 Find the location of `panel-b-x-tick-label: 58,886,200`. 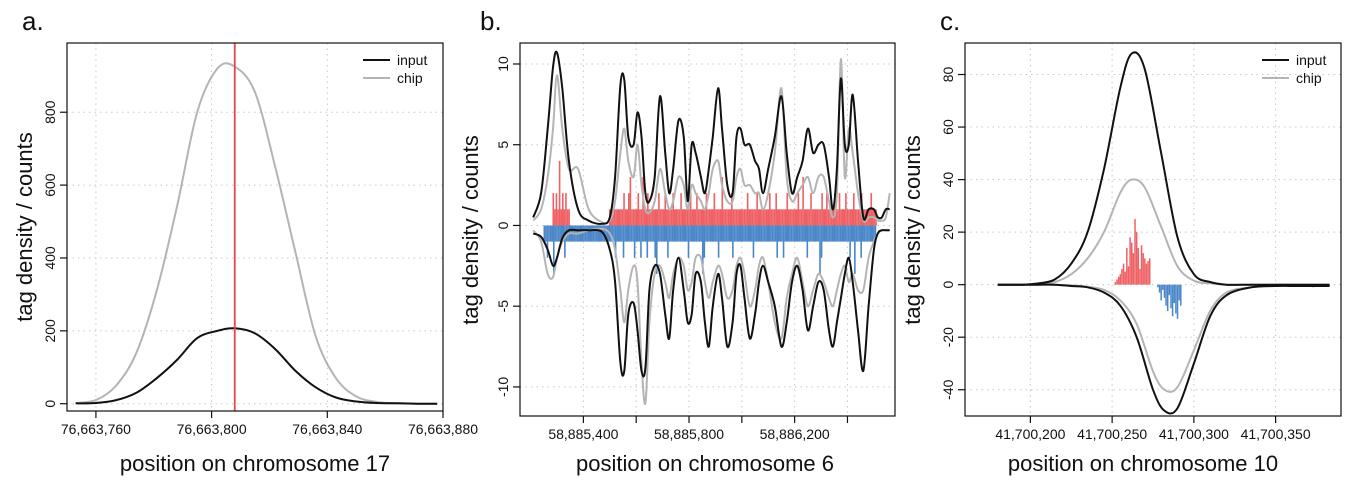

panel-b-x-tick-label: 58,886,200 is located at coordinates (795, 434).